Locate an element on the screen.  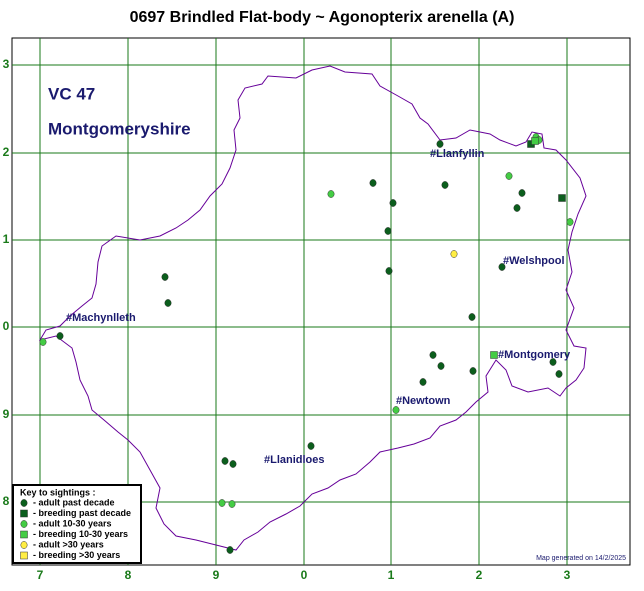
key-label: - breeding 10-30 years is located at coordinates (80, 534).